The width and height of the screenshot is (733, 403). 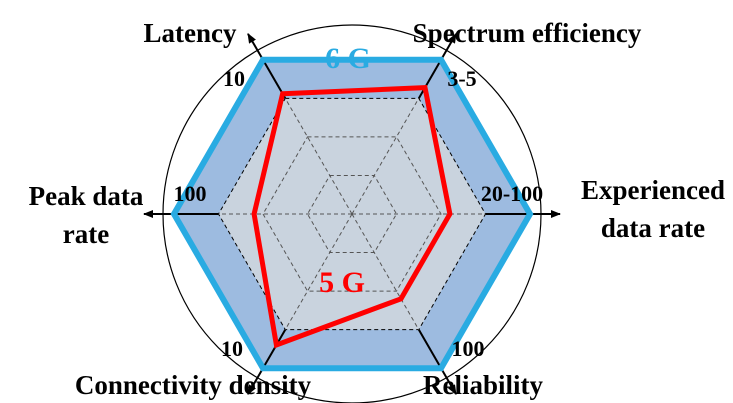 What do you see at coordinates (342, 282) in the screenshot?
I see `series-label-5g: 5 G` at bounding box center [342, 282].